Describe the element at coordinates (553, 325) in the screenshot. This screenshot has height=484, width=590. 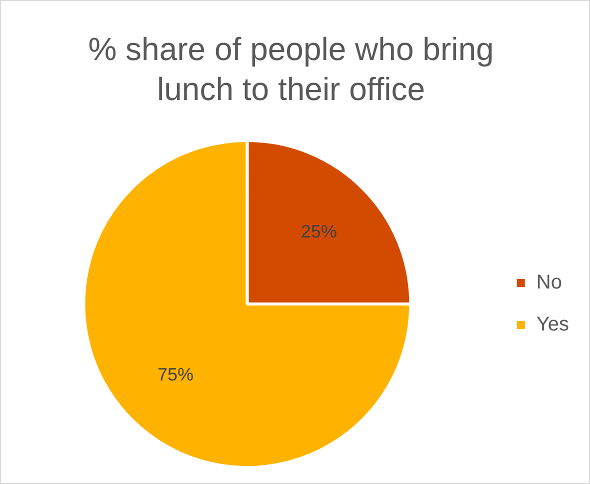
I see `legend-label: Yes` at that location.